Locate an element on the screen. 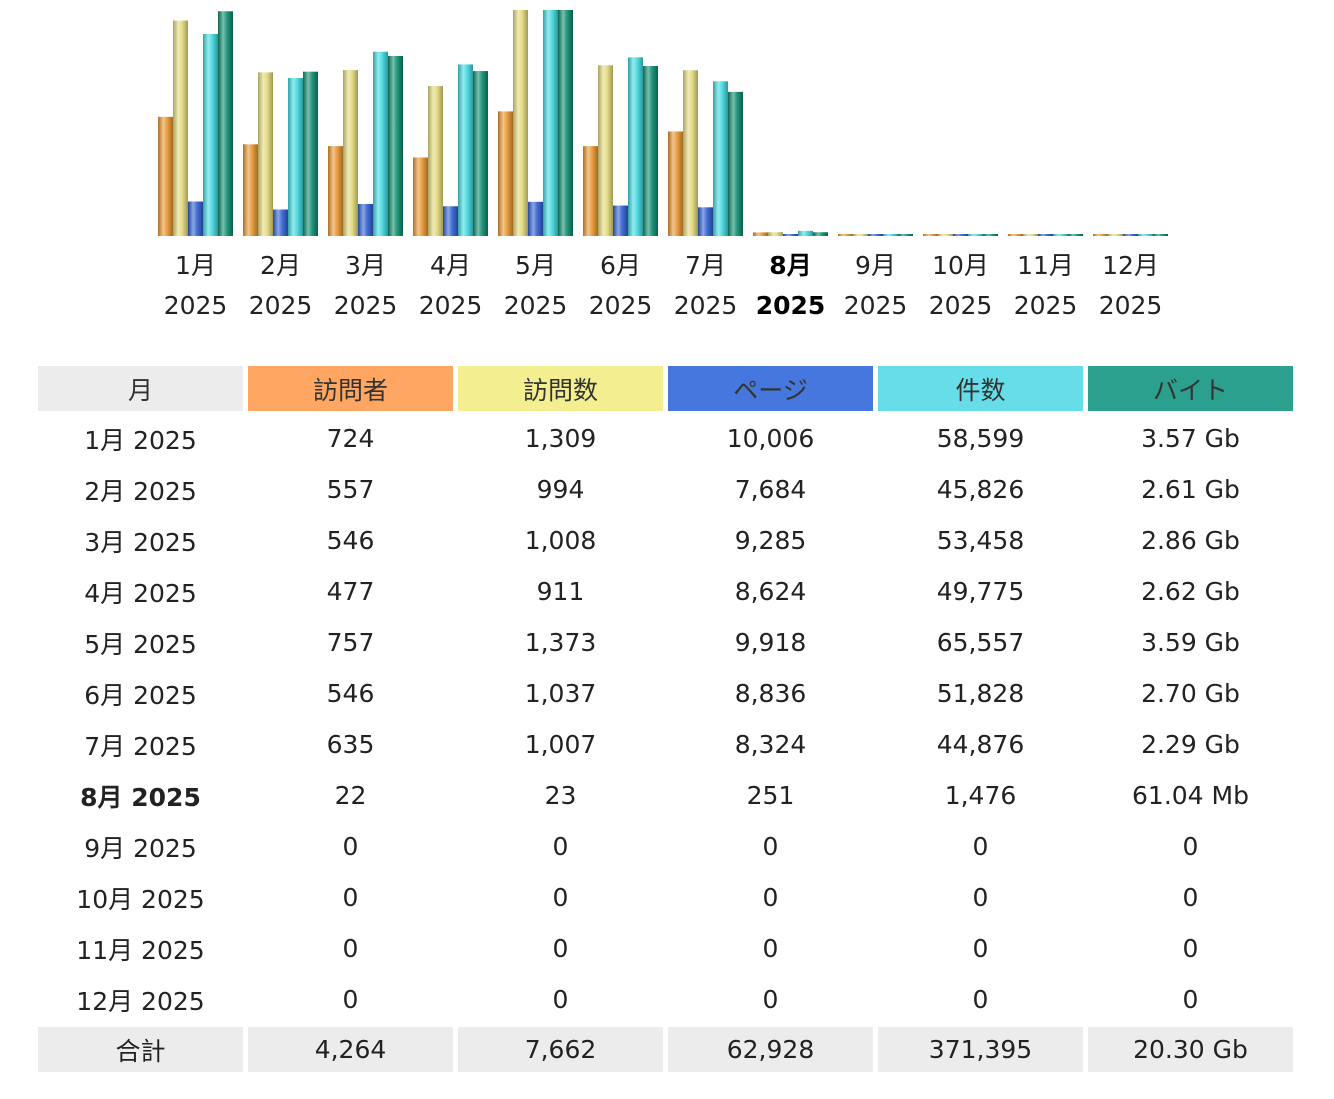  cell-month: 1月 2025 is located at coordinates (140, 440).